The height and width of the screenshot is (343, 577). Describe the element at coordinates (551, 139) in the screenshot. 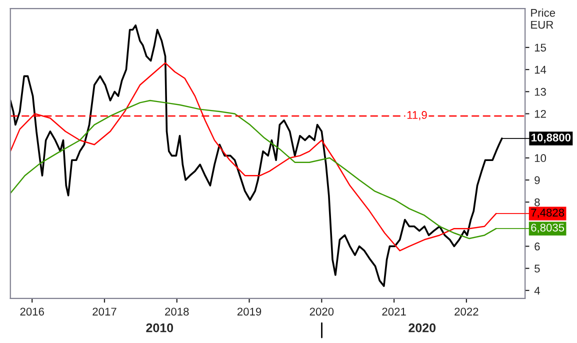

I see `data-label: 10,8800` at that location.